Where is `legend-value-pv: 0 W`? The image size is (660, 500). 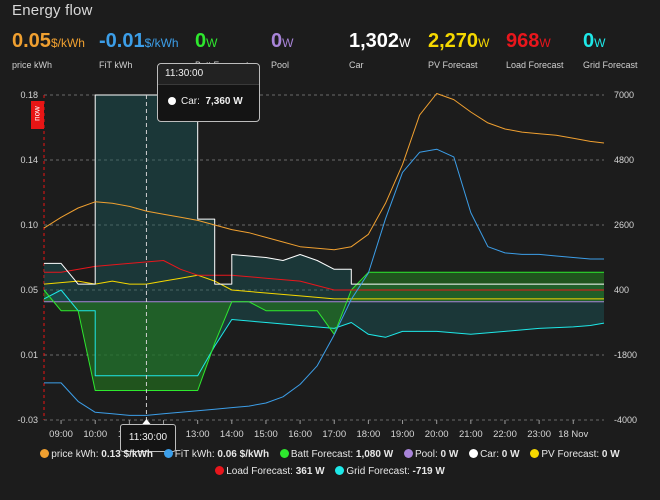 legend-value-pv: 0 W is located at coordinates (610, 454).